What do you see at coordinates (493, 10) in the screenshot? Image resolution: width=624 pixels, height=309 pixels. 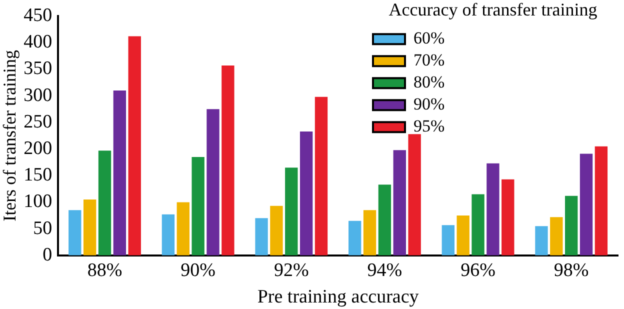 I see `legend-title: Accuracy of transfer training` at bounding box center [493, 10].